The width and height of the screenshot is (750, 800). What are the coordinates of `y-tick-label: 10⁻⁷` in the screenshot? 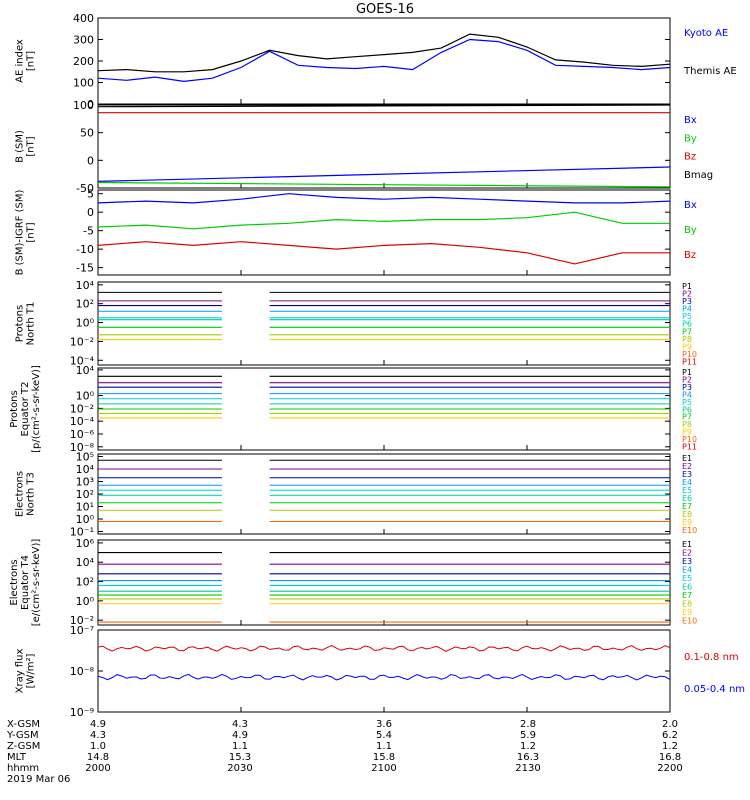 It's located at (82, 630).